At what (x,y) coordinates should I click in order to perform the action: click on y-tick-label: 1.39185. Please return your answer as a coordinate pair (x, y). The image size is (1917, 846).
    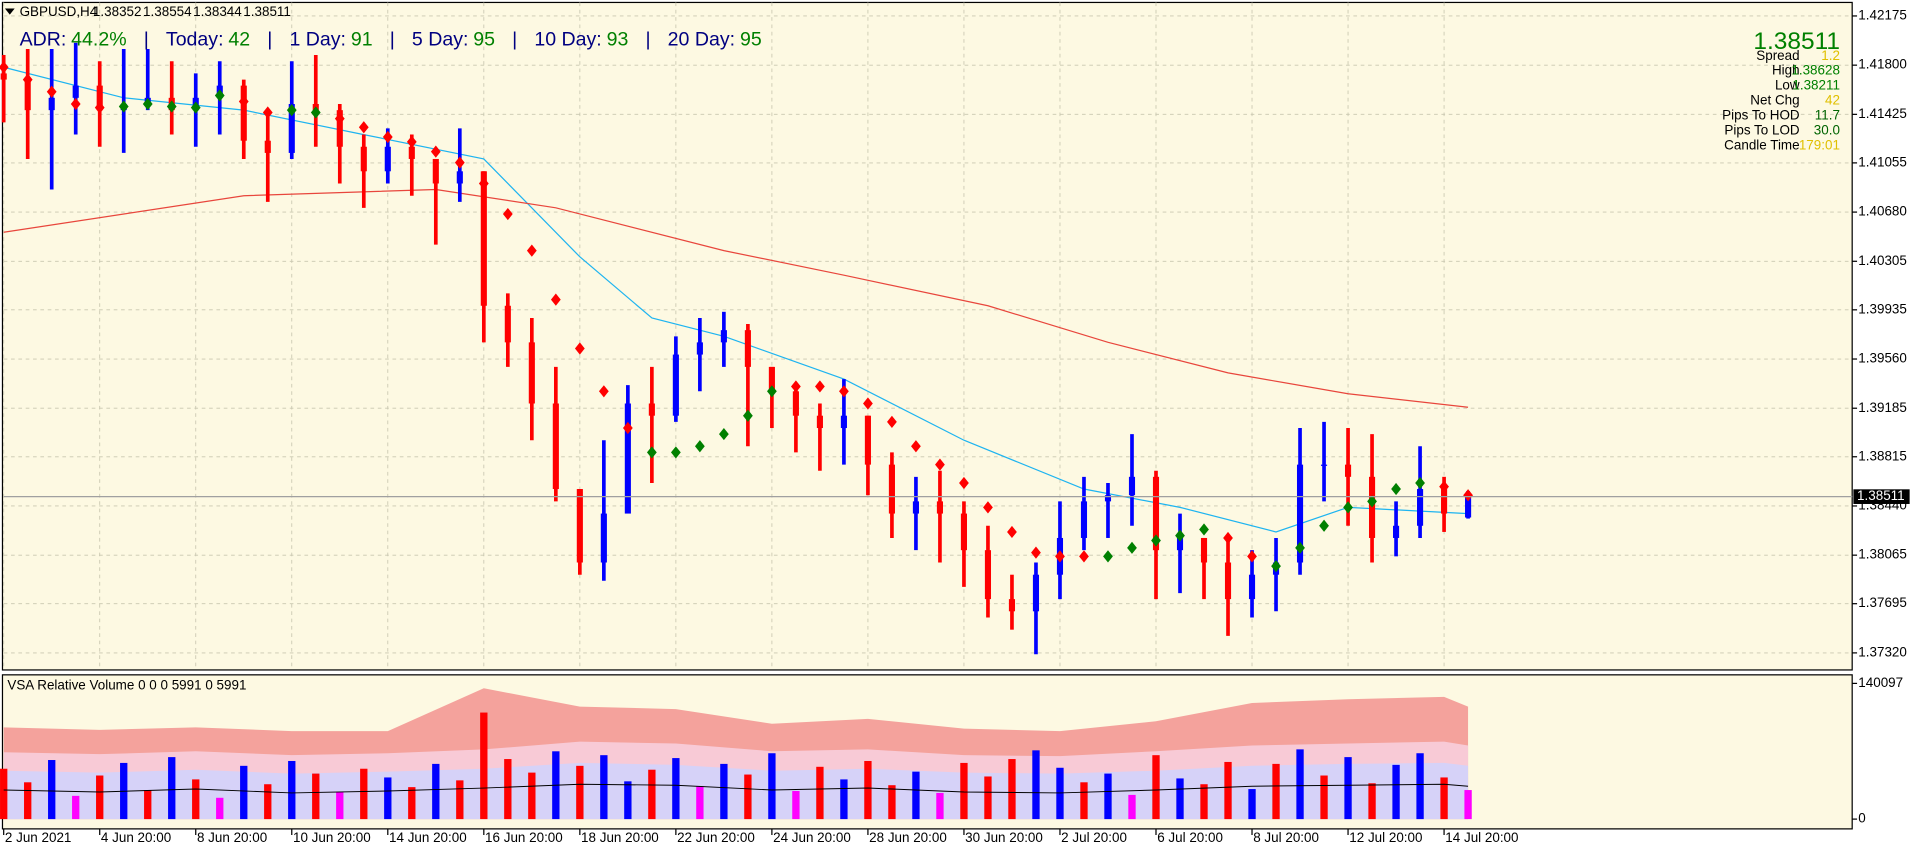
    Looking at the image, I should click on (1882, 407).